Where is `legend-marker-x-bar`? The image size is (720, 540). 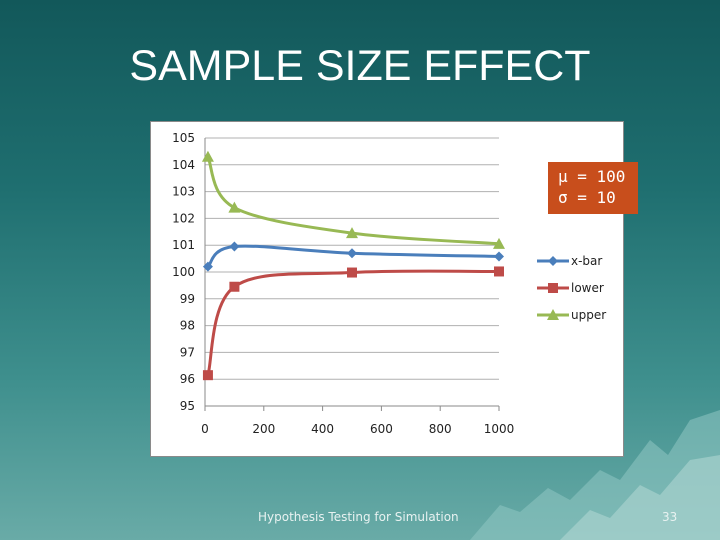
legend-marker-x-bar is located at coordinates (553, 261).